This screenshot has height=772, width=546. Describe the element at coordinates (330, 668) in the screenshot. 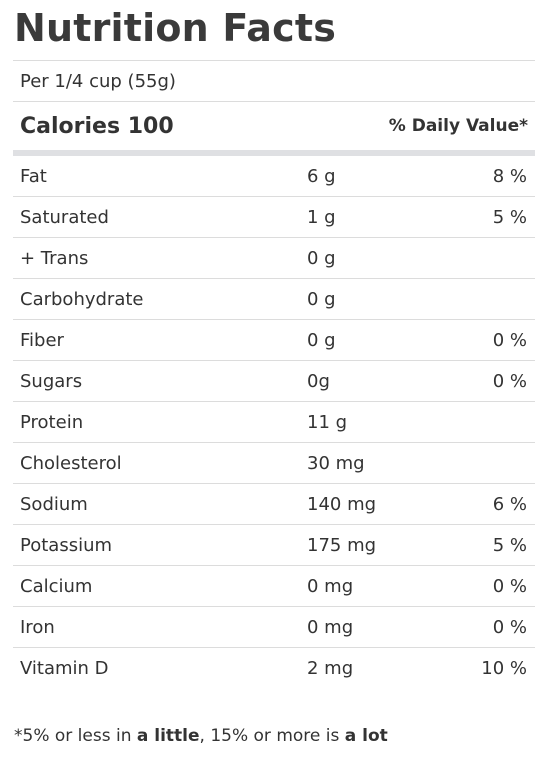

I see `nutrient-amount: 2 mg` at that location.